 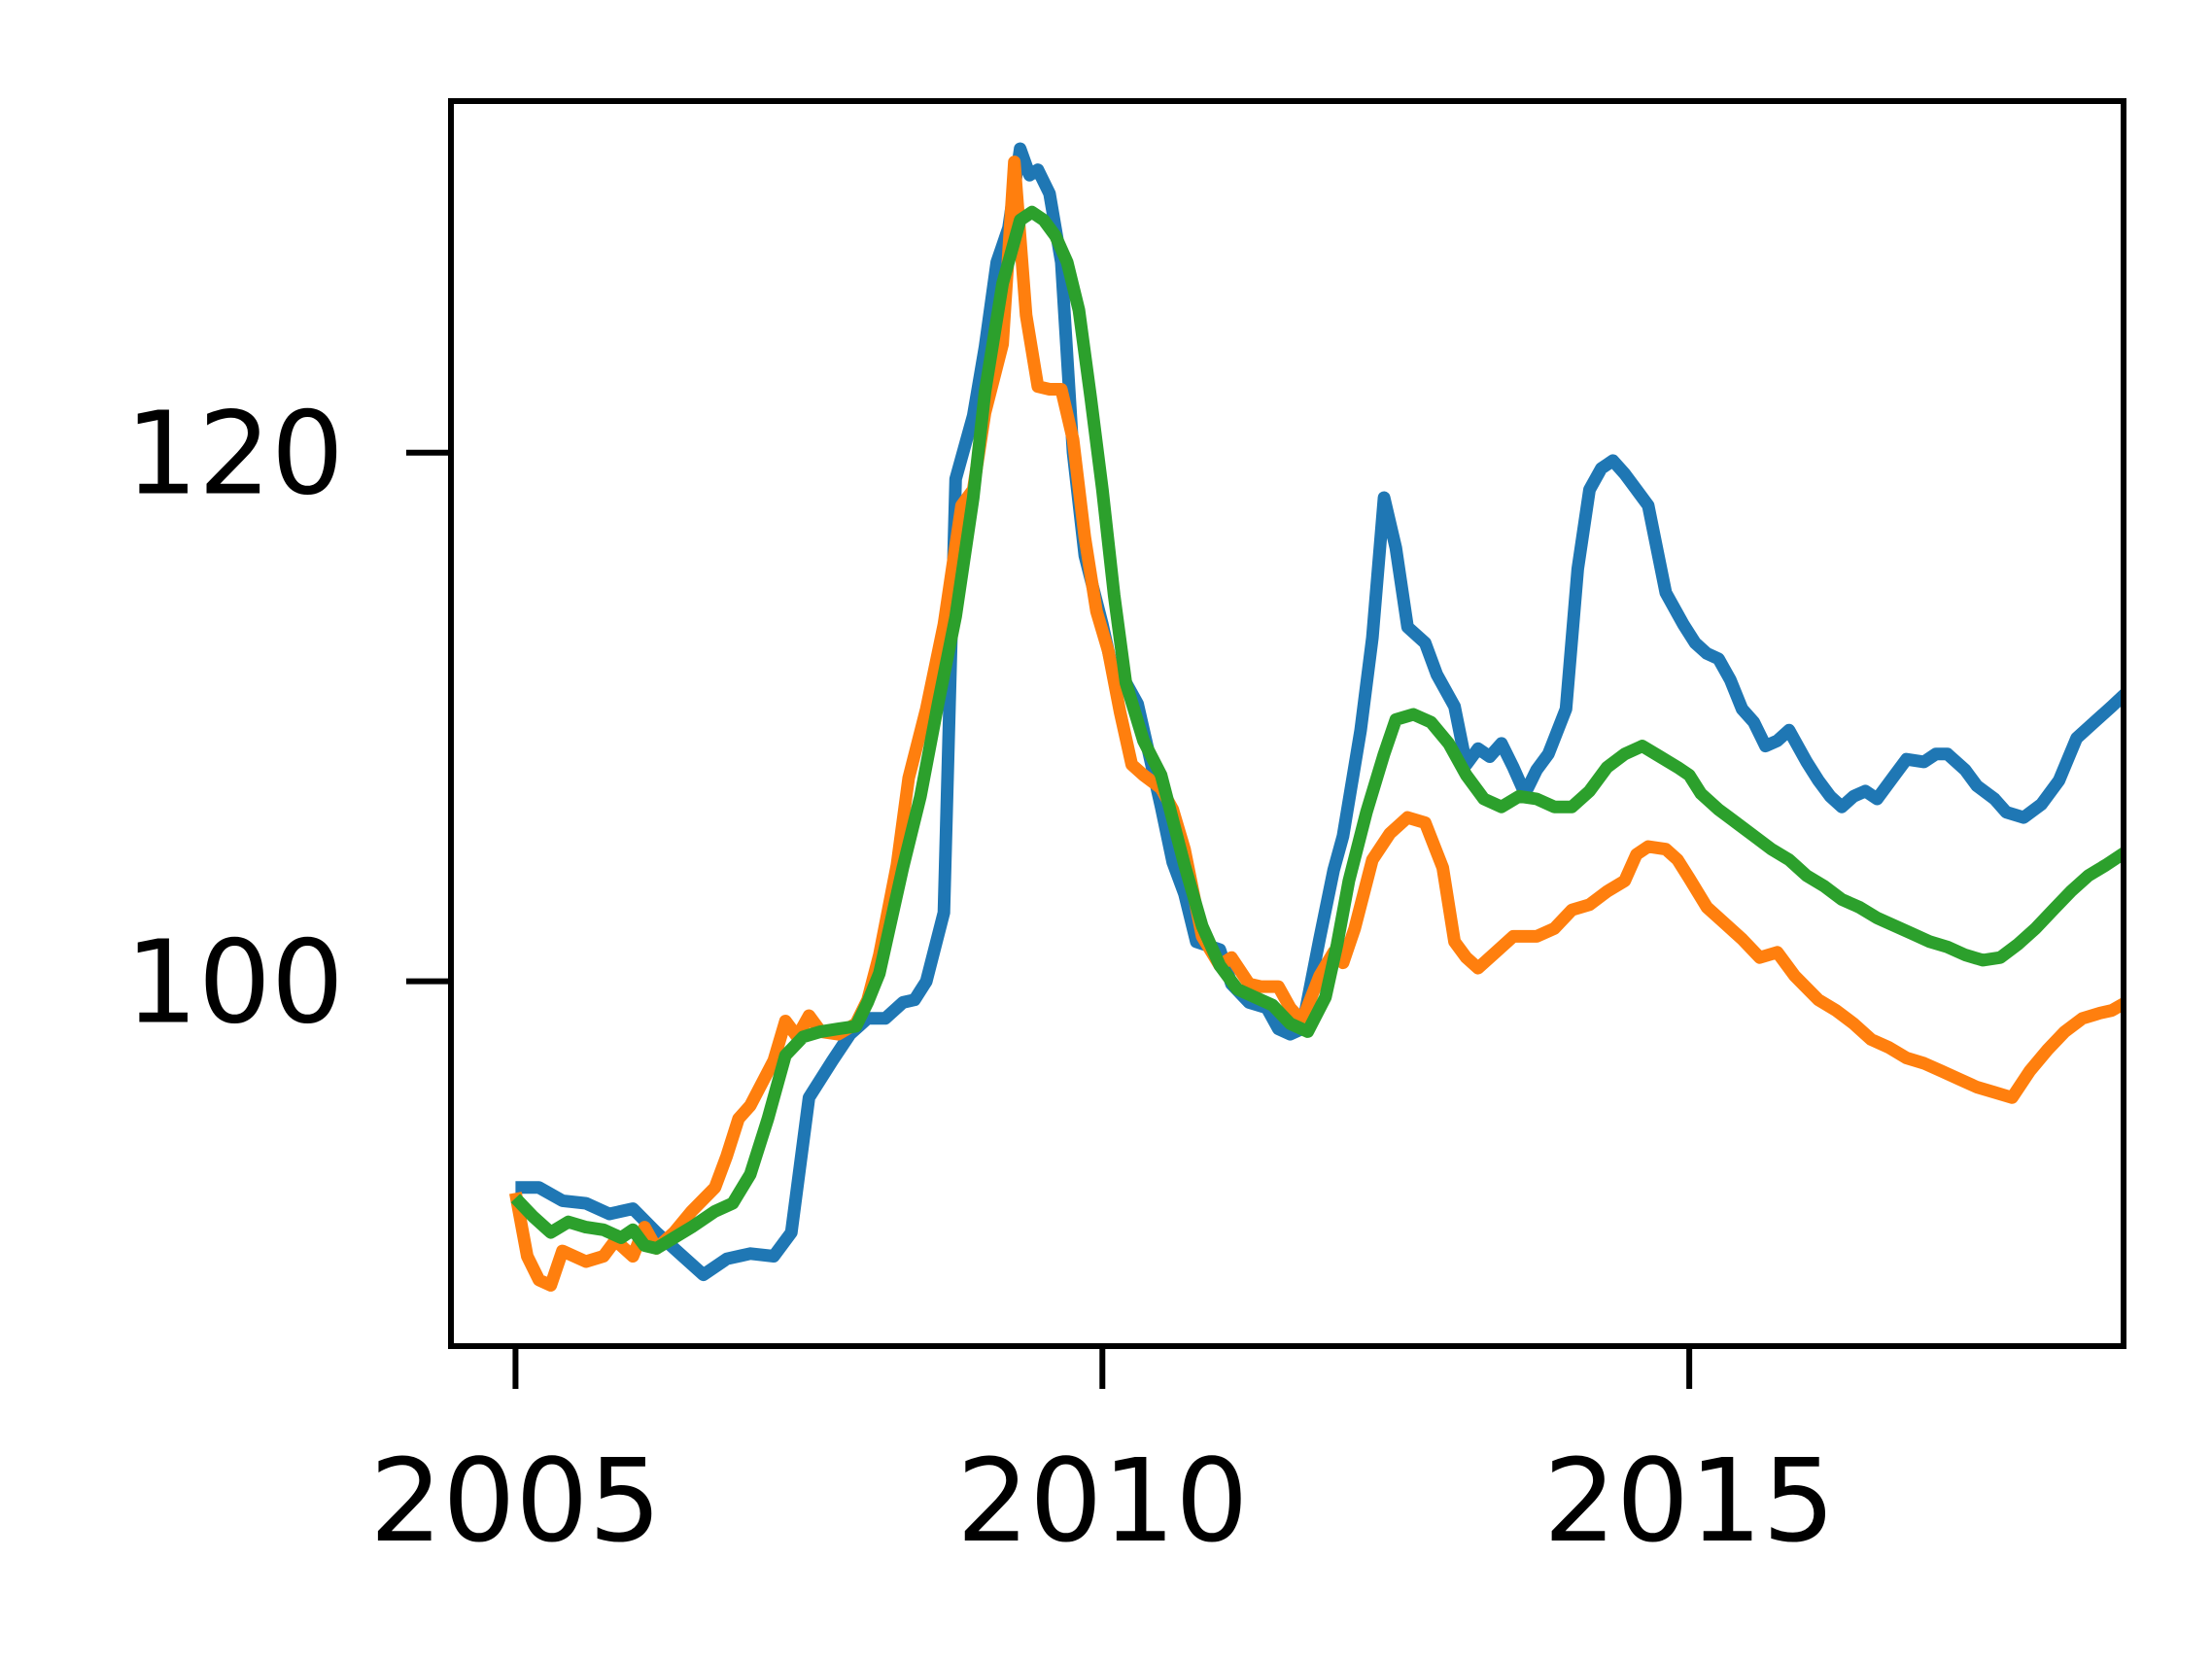 What do you see at coordinates (234, 454) in the screenshot?
I see `y-tick-label: 120` at bounding box center [234, 454].